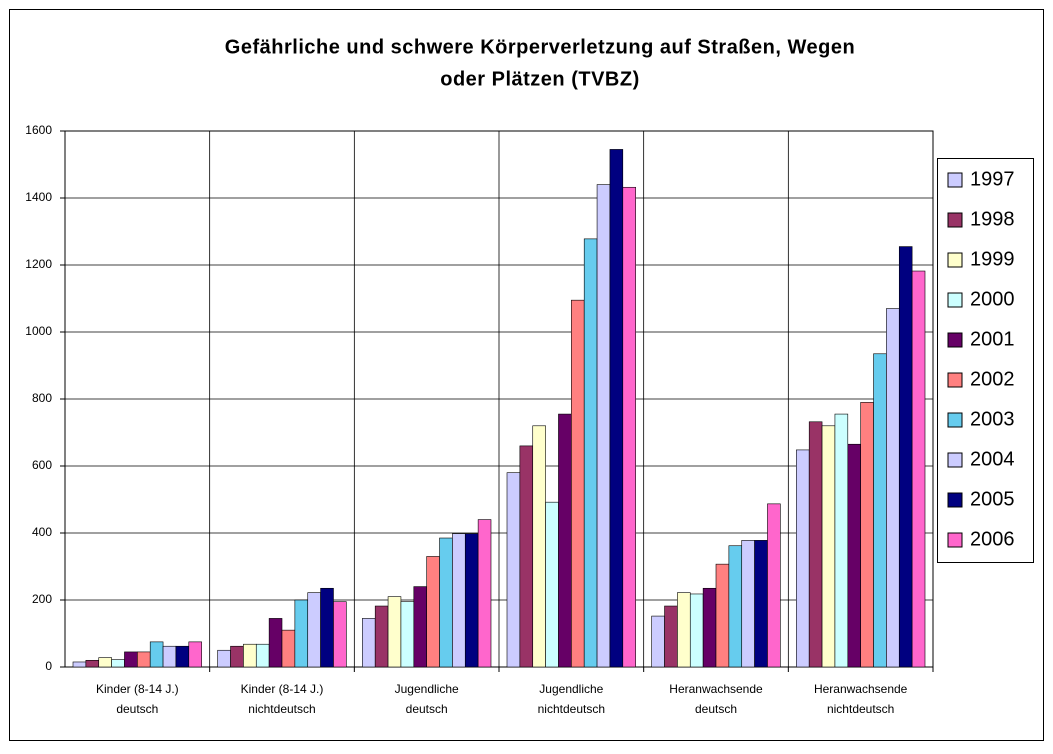  Describe the element at coordinates (38, 264) in the screenshot. I see `y-tick-label: 1200` at that location.